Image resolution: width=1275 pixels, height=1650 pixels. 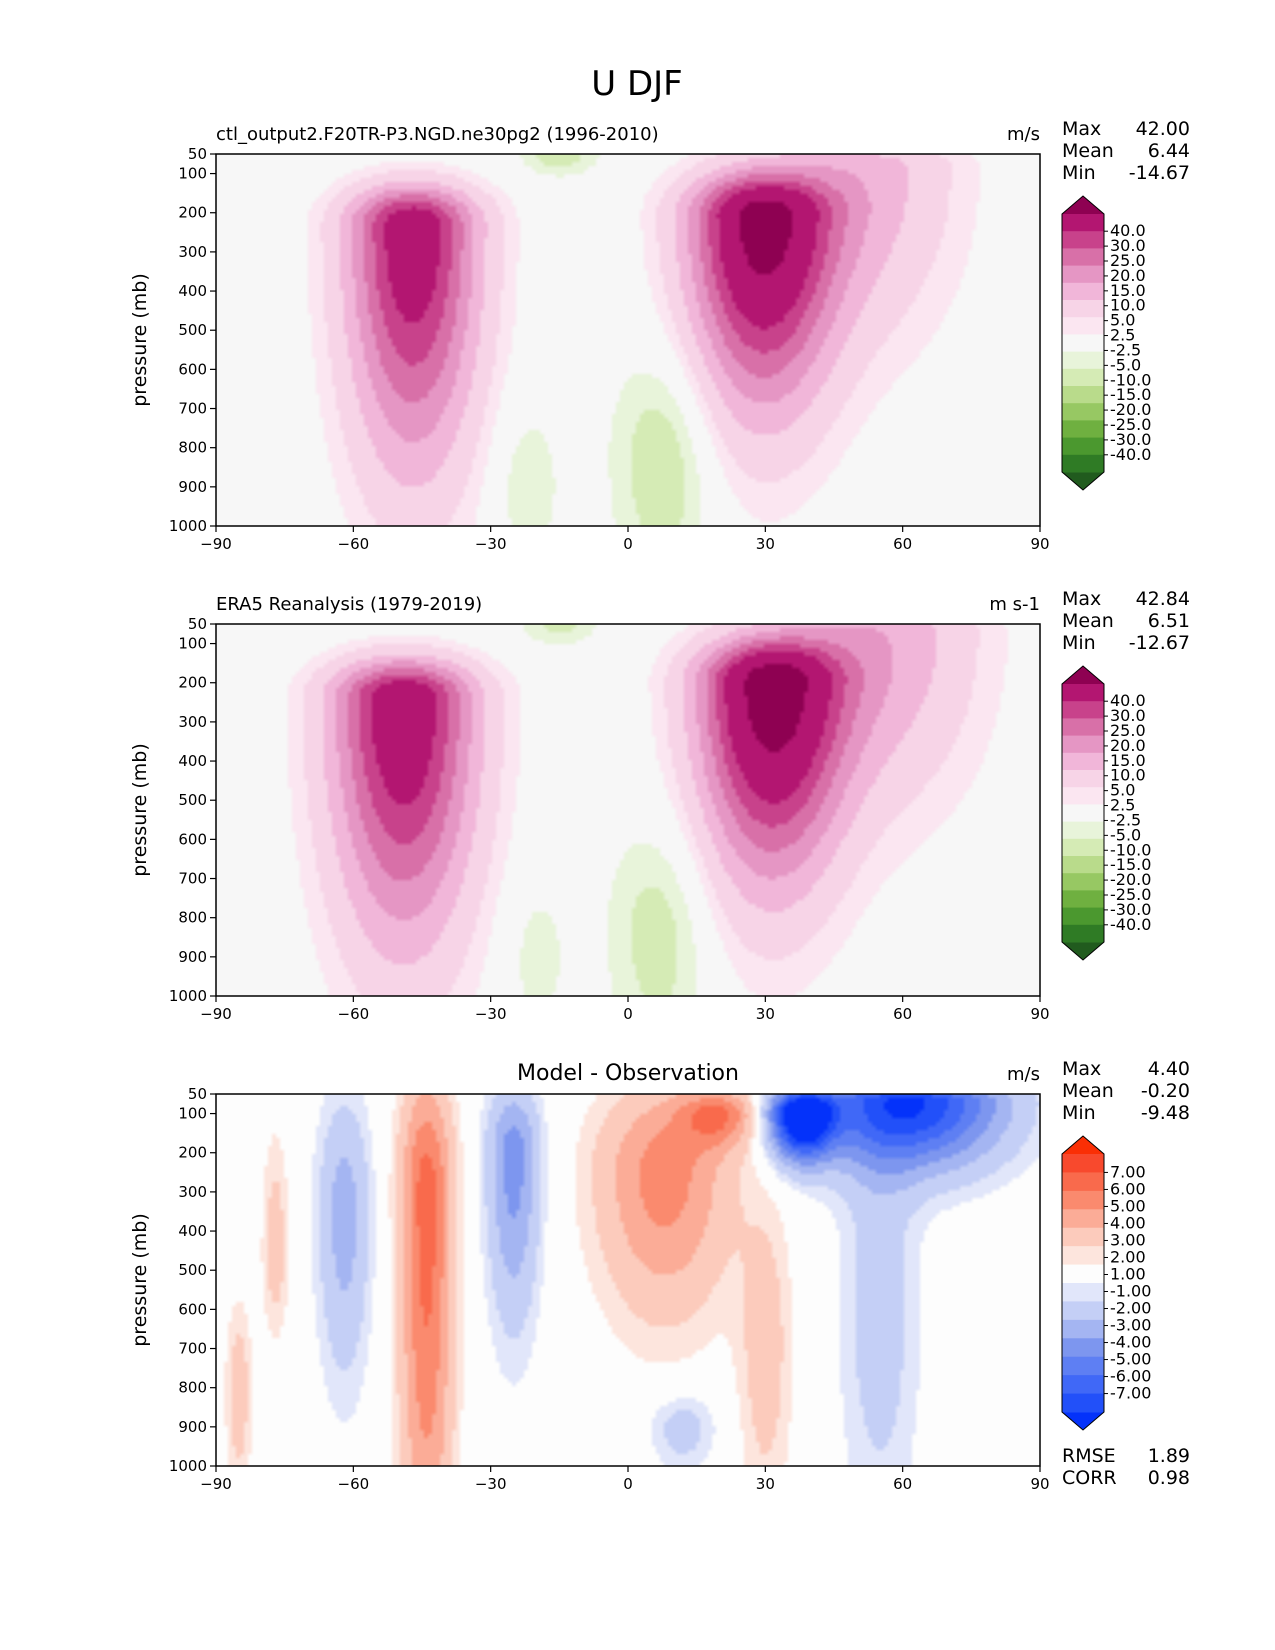 I want to click on stat-value: 1.89, so click(x=1169, y=1456).